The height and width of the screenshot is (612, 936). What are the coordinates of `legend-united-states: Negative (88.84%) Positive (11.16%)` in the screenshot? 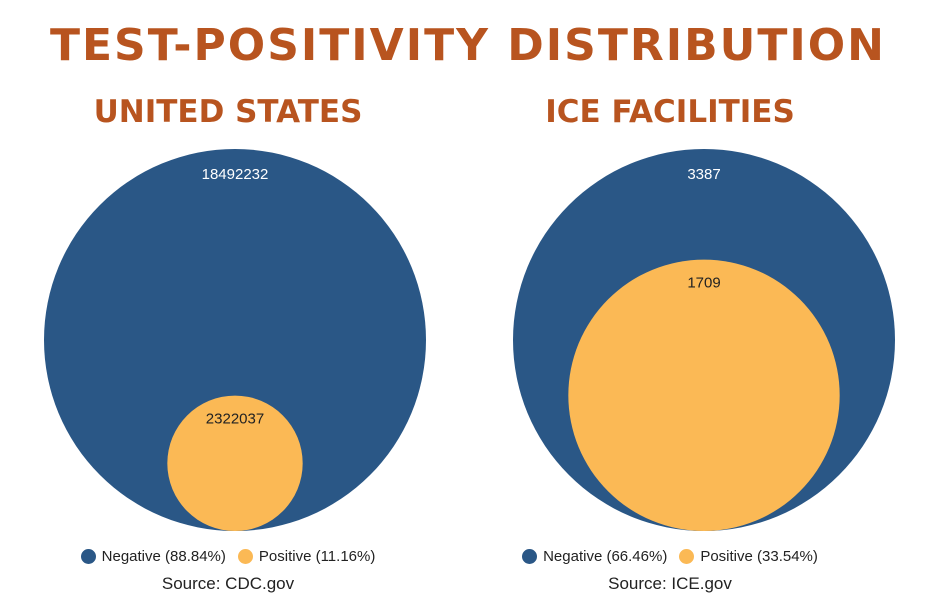 It's located at (231, 556).